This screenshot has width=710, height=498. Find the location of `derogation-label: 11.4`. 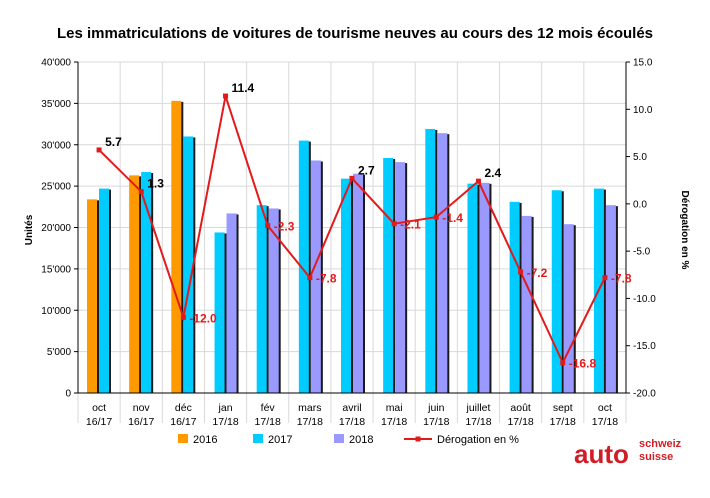

derogation-label: 11.4 is located at coordinates (243, 88).